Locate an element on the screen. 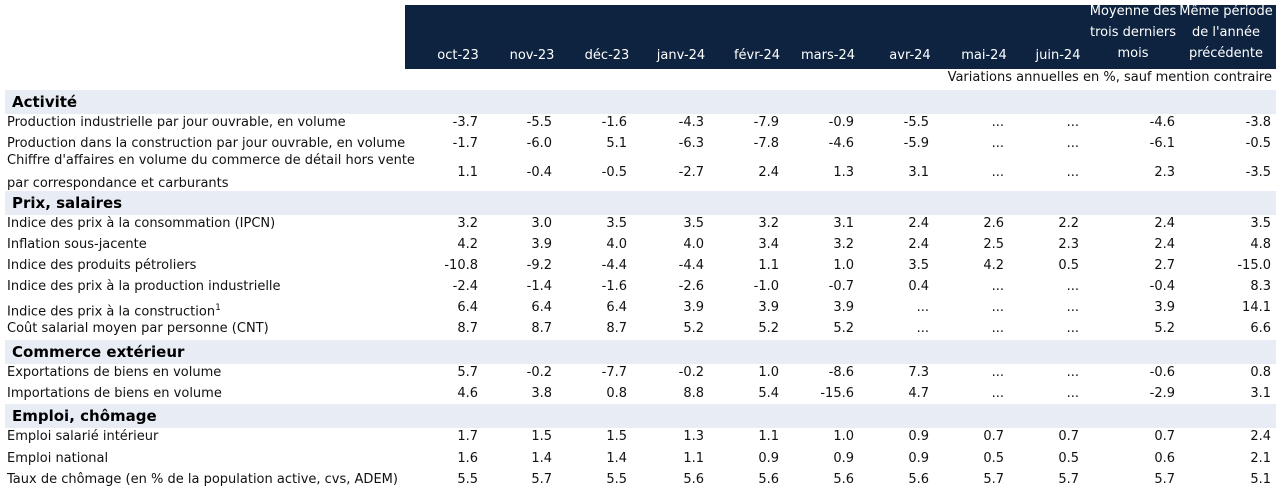  row-label-text: Indice des prix à la consommation (IPCN) is located at coordinates (141, 223).